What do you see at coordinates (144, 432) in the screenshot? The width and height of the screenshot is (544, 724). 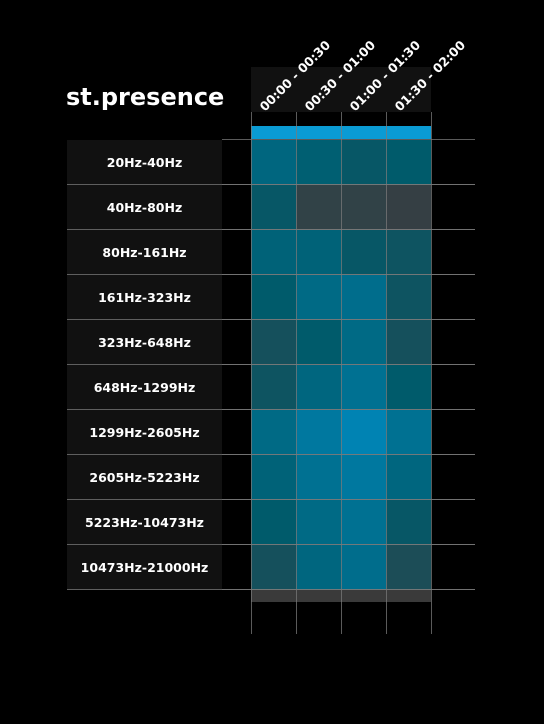 I see `row-label: 1299Hz-2605Hz` at bounding box center [144, 432].